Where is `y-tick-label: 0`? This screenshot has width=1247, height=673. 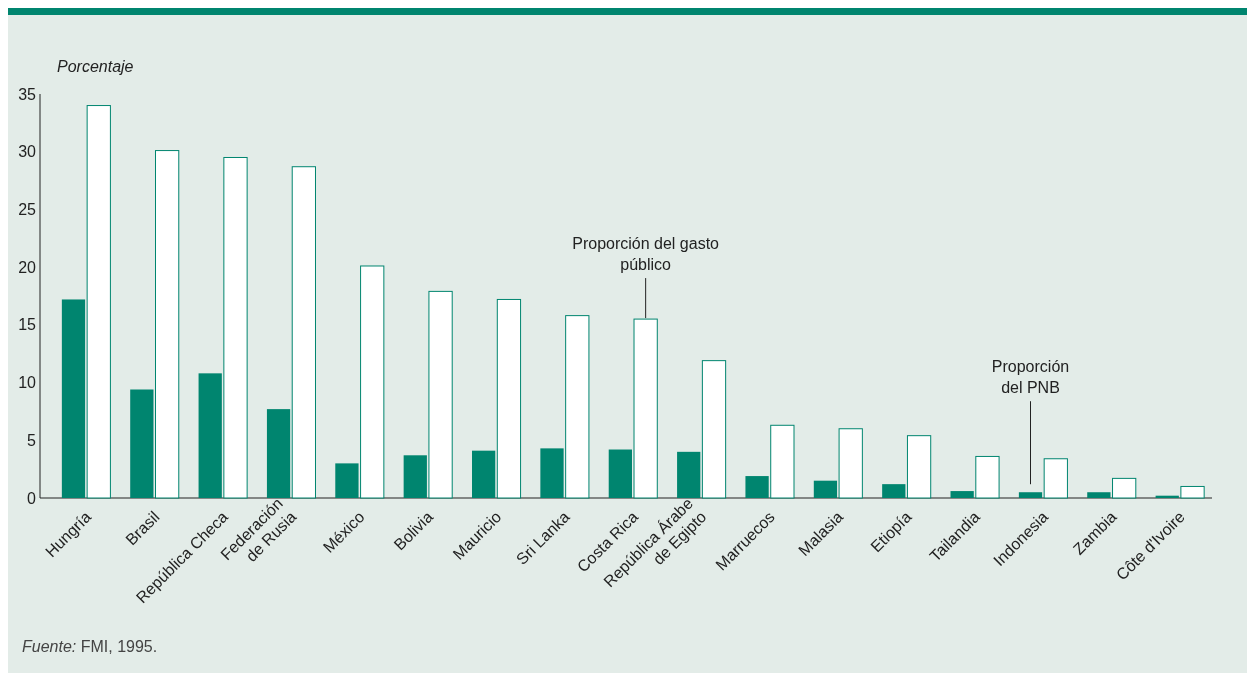
y-tick-label: 0 is located at coordinates (32, 498).